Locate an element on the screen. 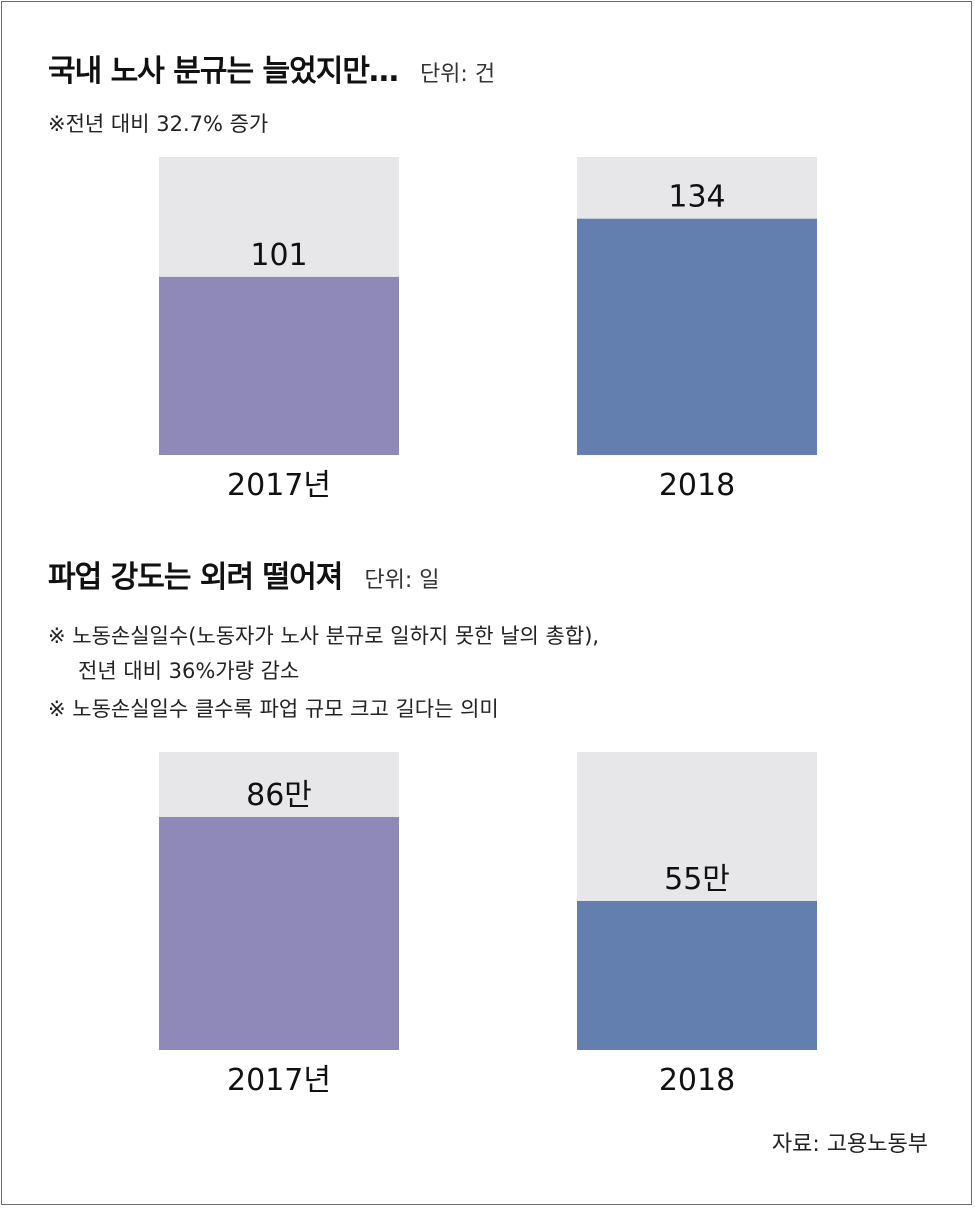 The image size is (975, 1208). chart1-unit: 단위: 건 is located at coordinates (457, 74).